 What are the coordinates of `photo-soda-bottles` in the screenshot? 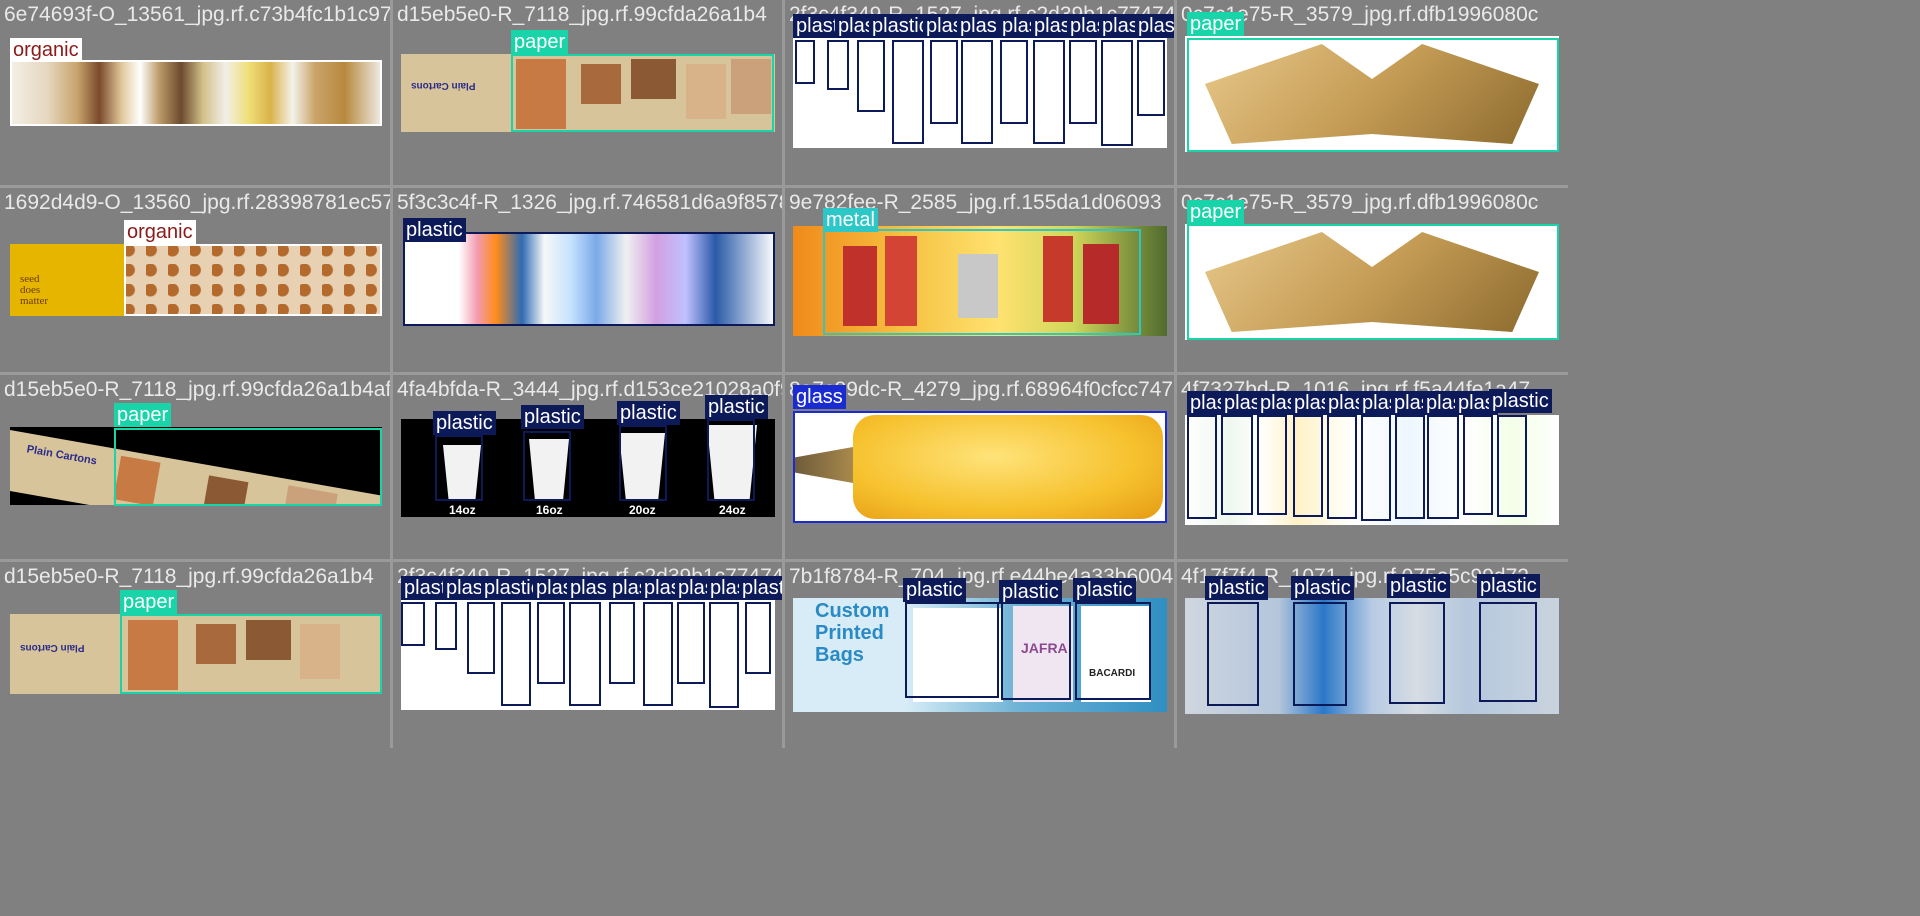 It's located at (1372, 470).